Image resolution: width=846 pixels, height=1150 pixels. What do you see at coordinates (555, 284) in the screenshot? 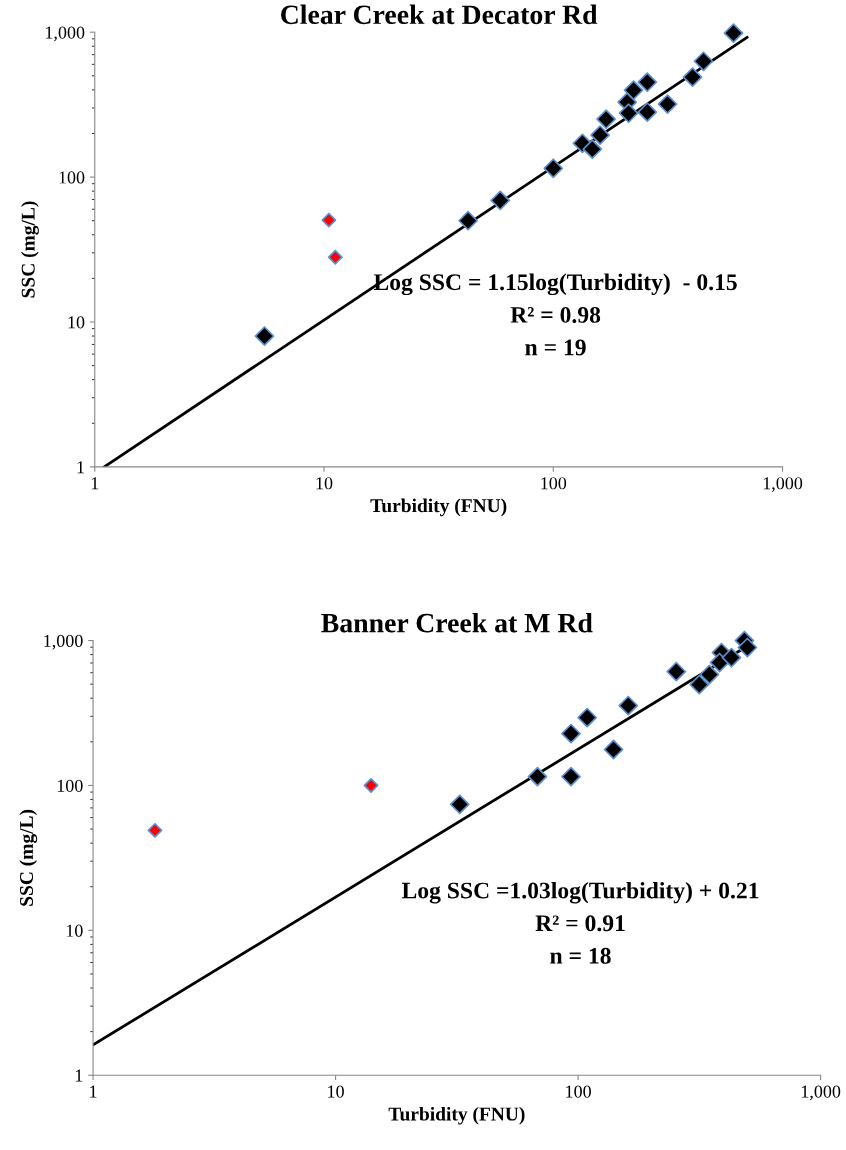
I see `annotation: Log SSC = 1.15log(Turbidity) - 0.15` at bounding box center [555, 284].